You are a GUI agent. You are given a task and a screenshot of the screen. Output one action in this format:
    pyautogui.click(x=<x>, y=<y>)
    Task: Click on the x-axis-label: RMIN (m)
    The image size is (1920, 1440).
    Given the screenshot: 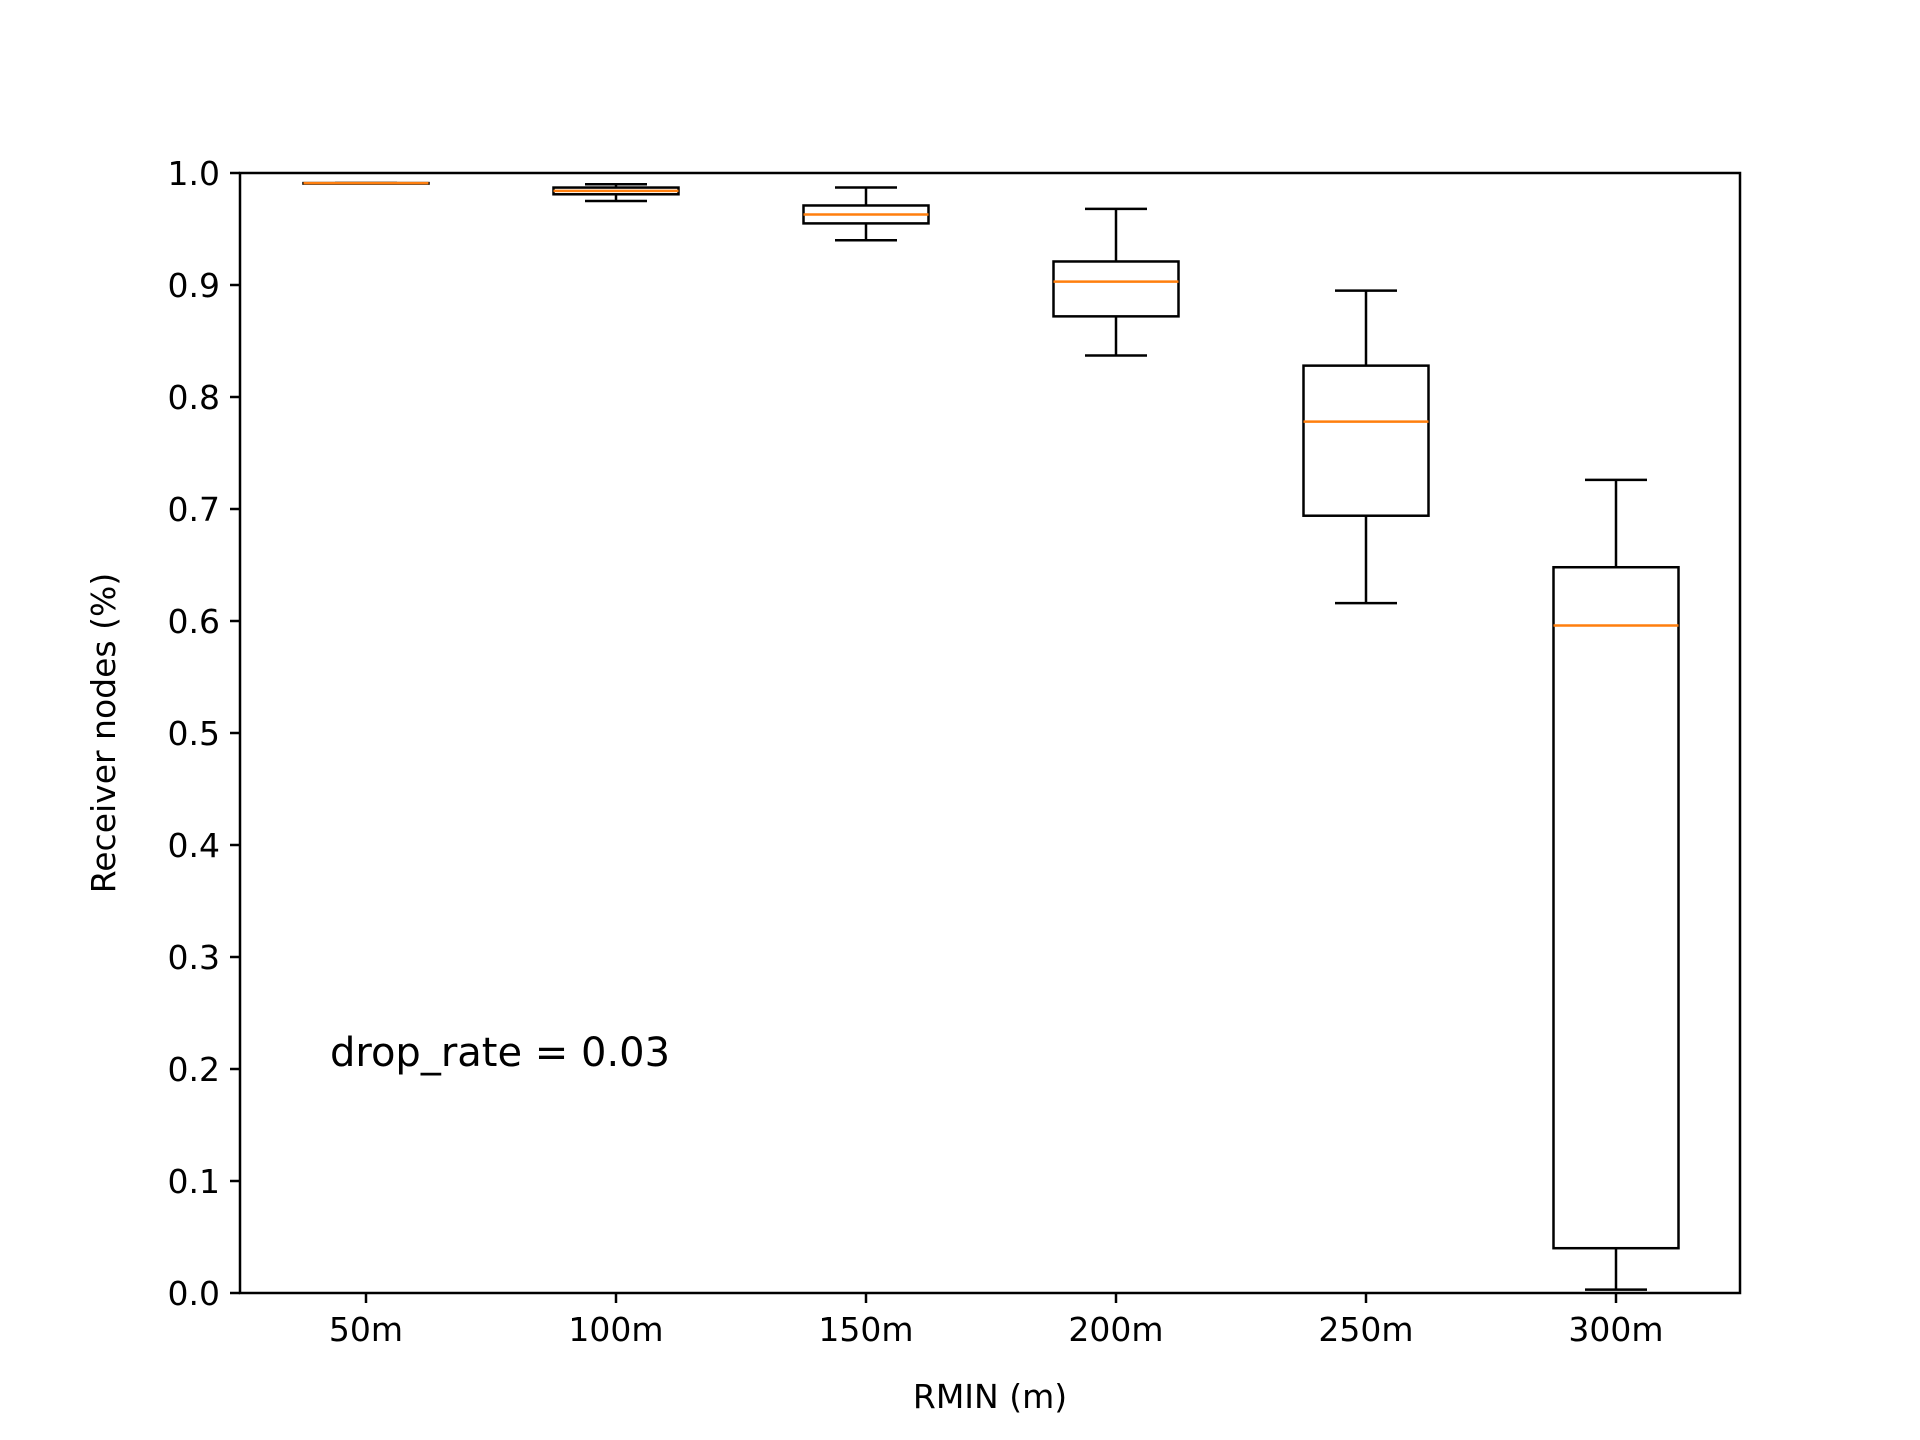 What is the action you would take?
    pyautogui.click(x=990, y=1396)
    